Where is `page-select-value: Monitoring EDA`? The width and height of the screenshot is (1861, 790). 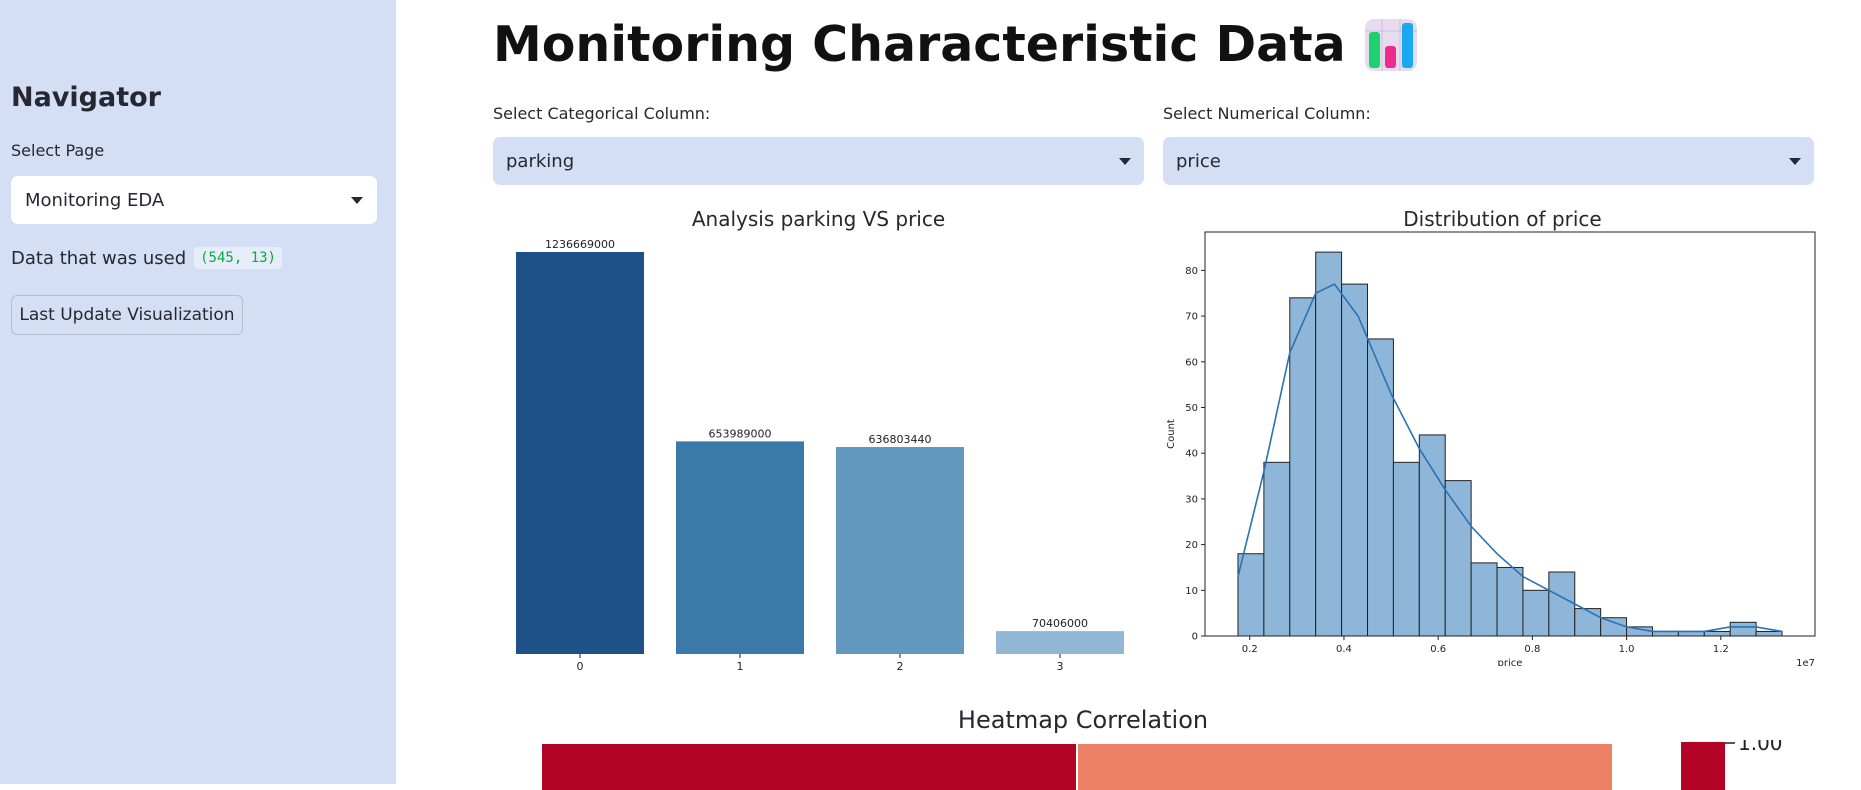 page-select-value: Monitoring EDA is located at coordinates (95, 200).